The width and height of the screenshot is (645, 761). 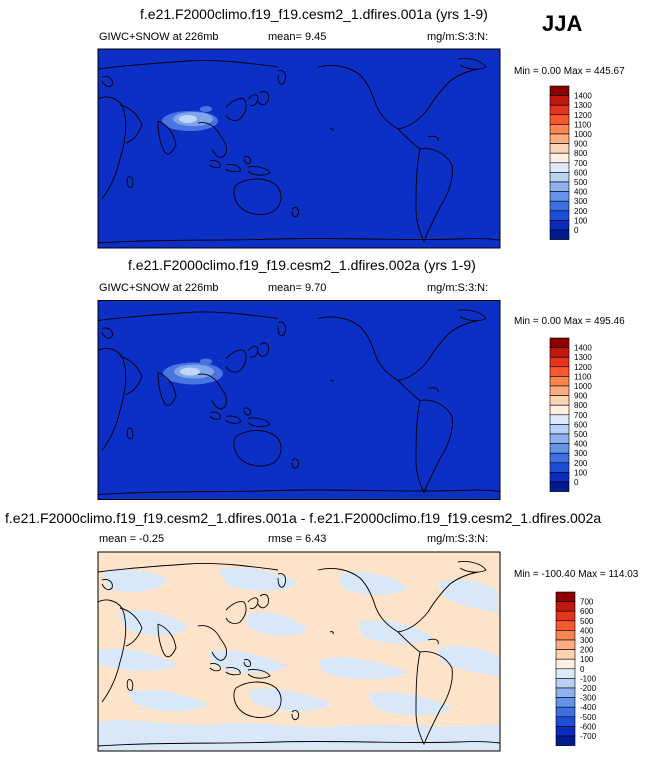 I want to click on colorbar-tick-label: 1400, so click(x=583, y=348).